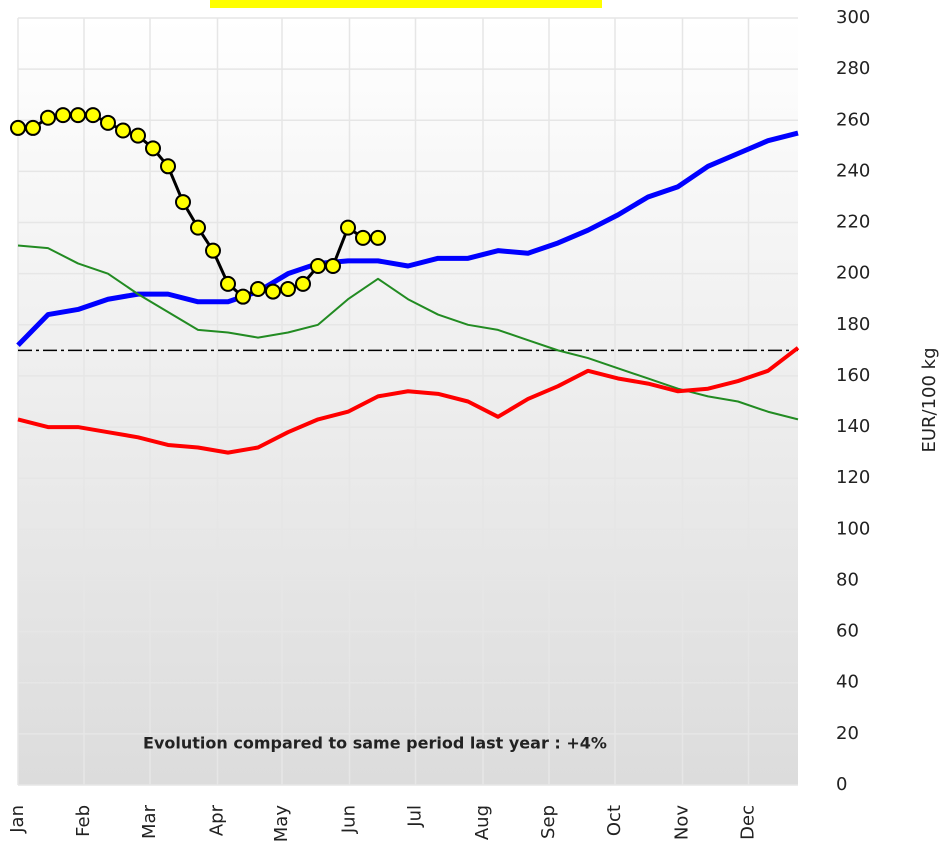 This screenshot has width=943, height=850. I want to click on y-tick-label: 300, so click(853, 17).